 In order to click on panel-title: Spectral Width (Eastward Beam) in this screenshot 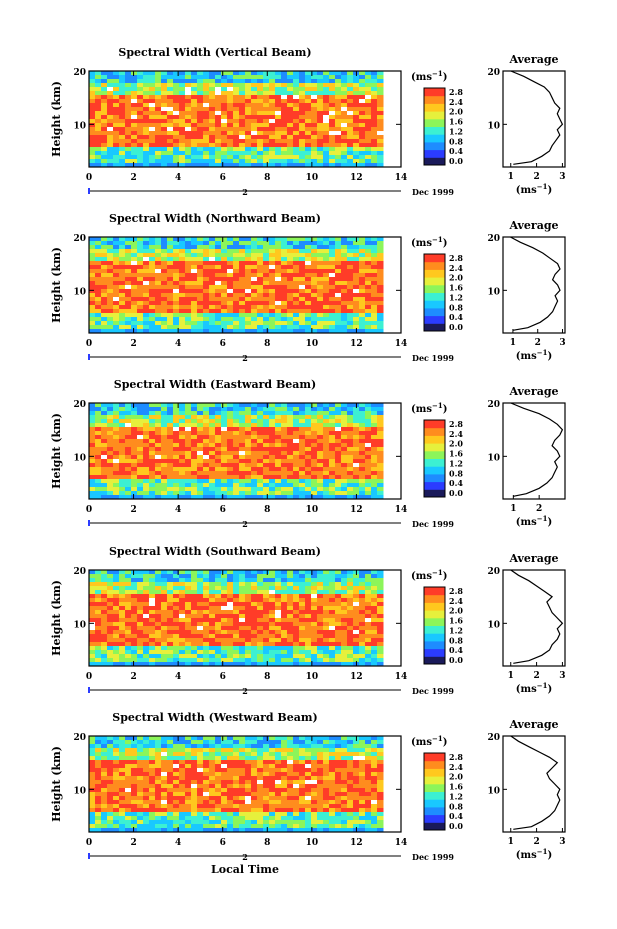, I will do `click(215, 384)`.